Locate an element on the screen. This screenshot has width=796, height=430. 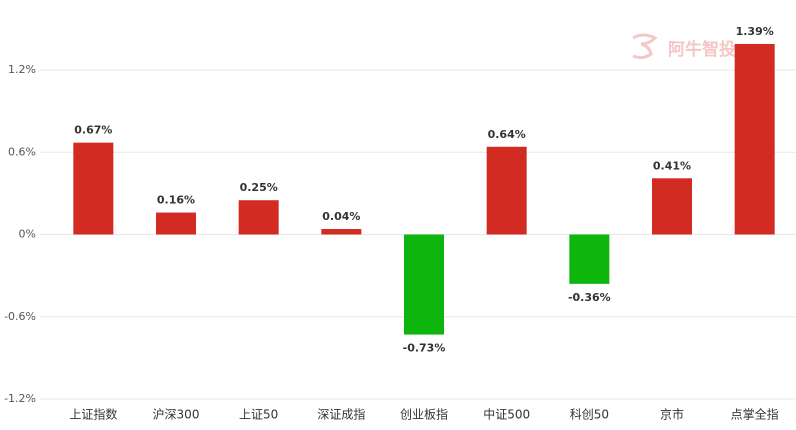
x-tick-label: 创业板指 is located at coordinates (424, 414).